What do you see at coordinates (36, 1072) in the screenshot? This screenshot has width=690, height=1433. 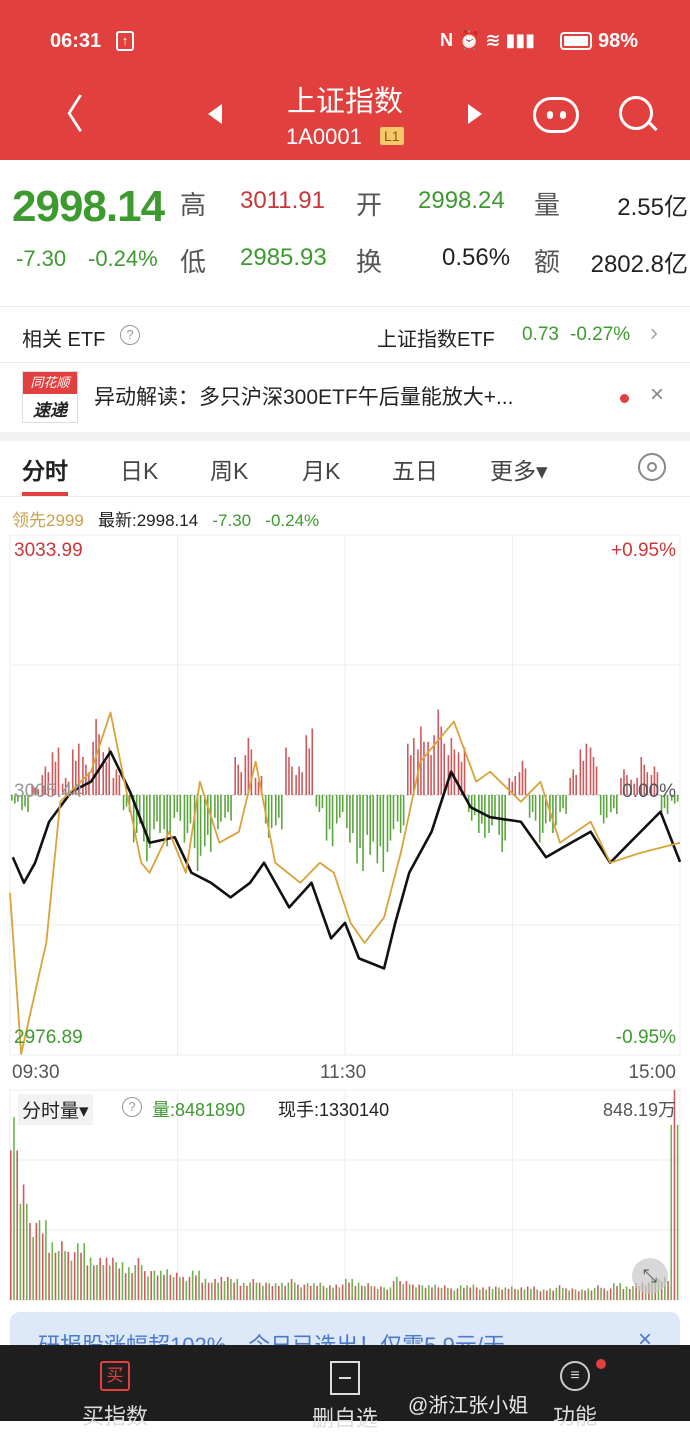 I see `x-tick-open: 09:30` at bounding box center [36, 1072].